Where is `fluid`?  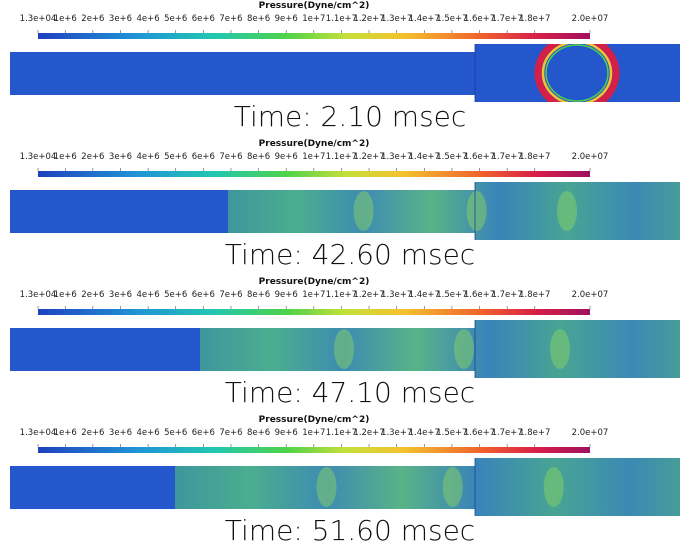
fluid is located at coordinates (345, 73).